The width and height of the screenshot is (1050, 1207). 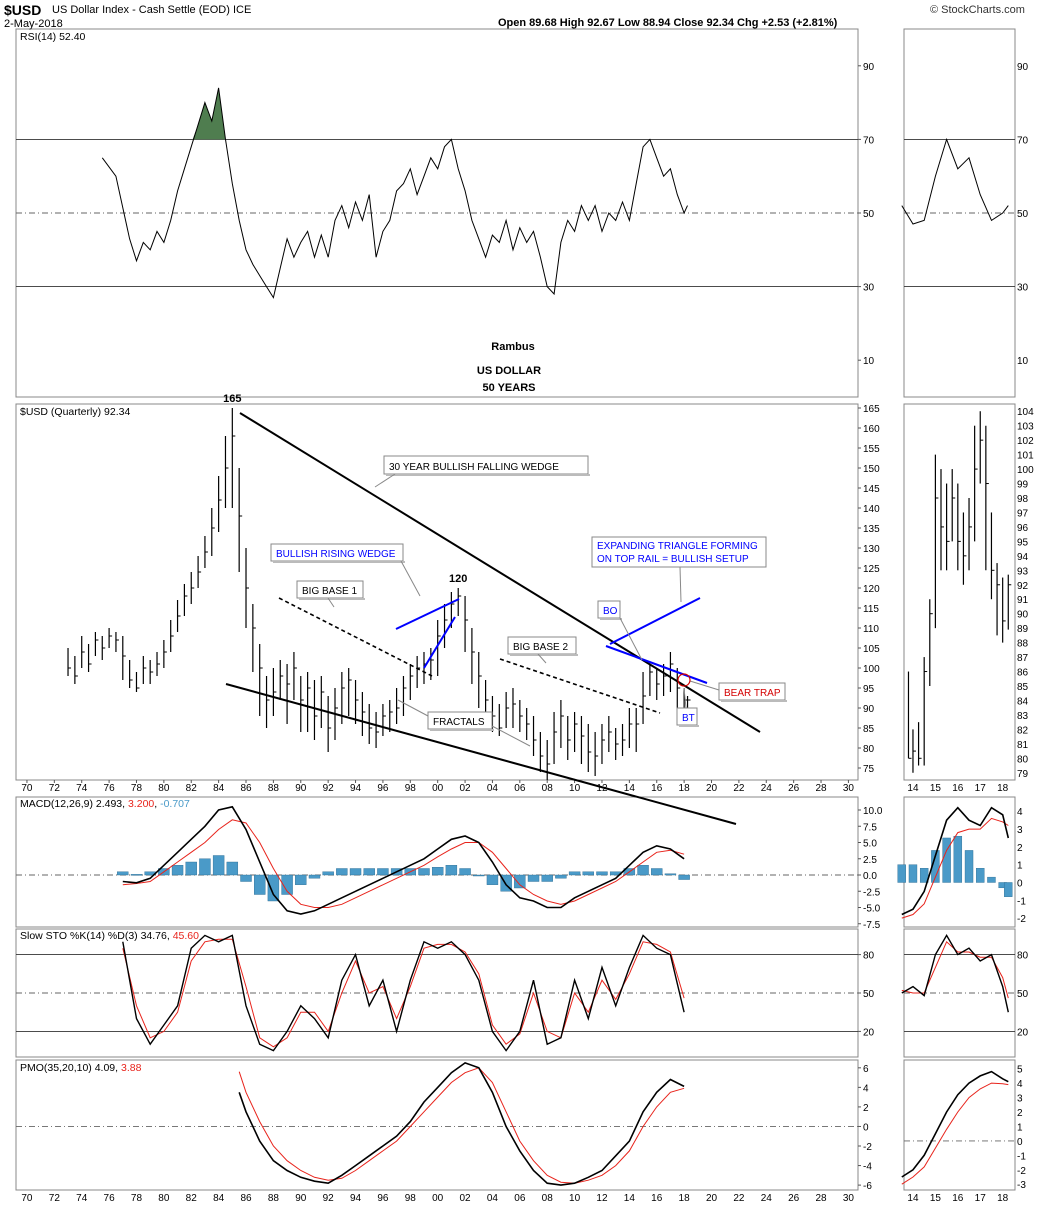 I want to click on wedge-top-rail, so click(x=500, y=572).